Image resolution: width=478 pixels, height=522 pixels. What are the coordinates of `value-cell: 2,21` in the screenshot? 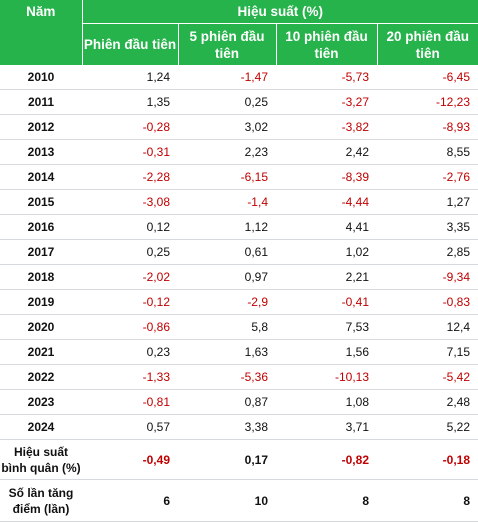 It's located at (326, 277).